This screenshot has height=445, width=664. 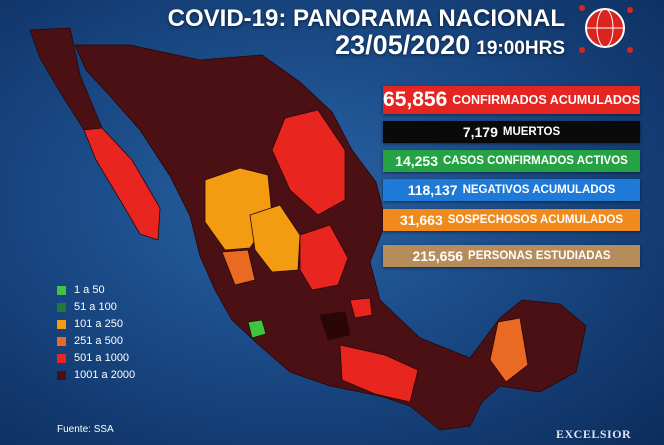 I want to click on stat-label: NEGATIVOS ACUMULADOS, so click(x=539, y=190).